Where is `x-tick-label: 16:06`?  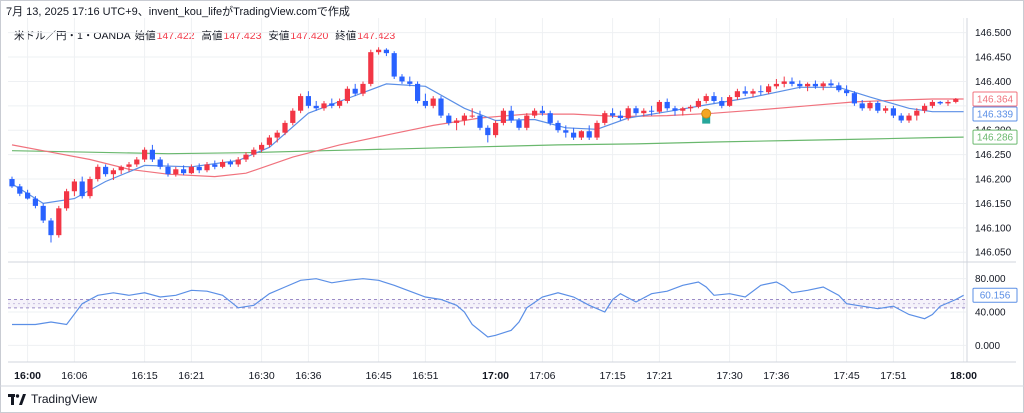 x-tick-label: 16:06 is located at coordinates (74, 376).